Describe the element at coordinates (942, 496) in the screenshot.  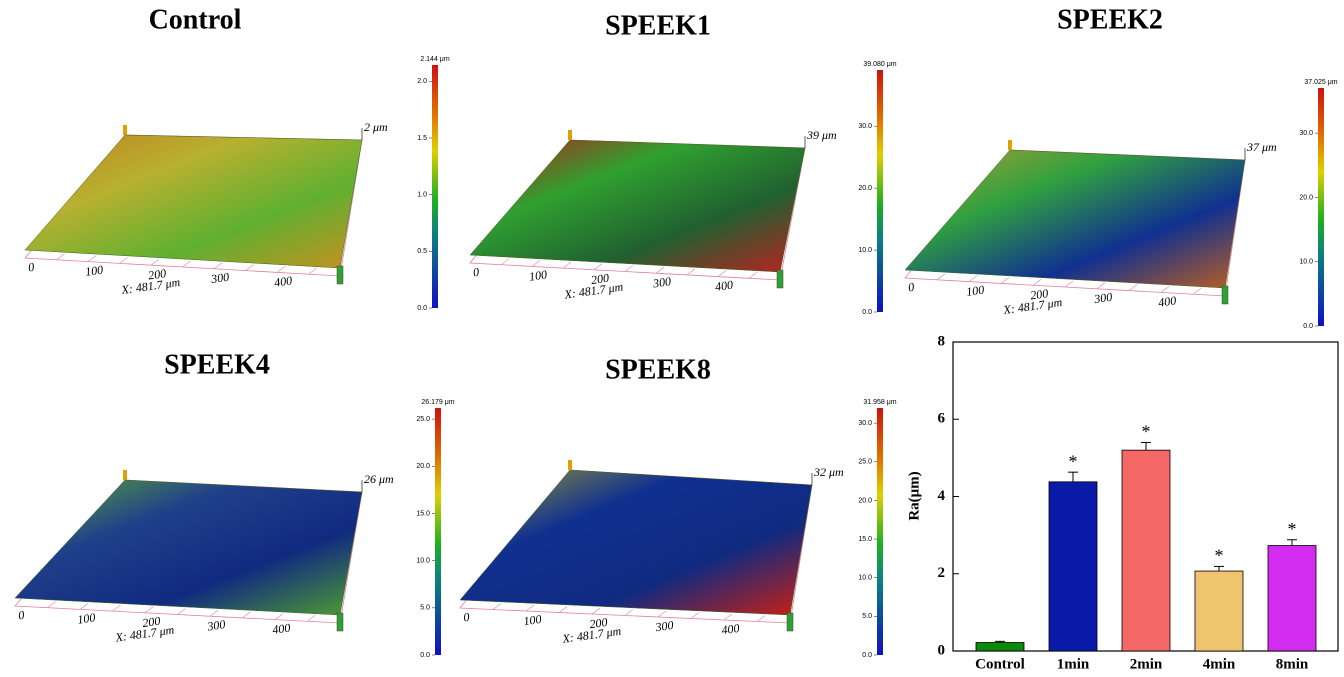
I see `y-tick-label: 4` at that location.